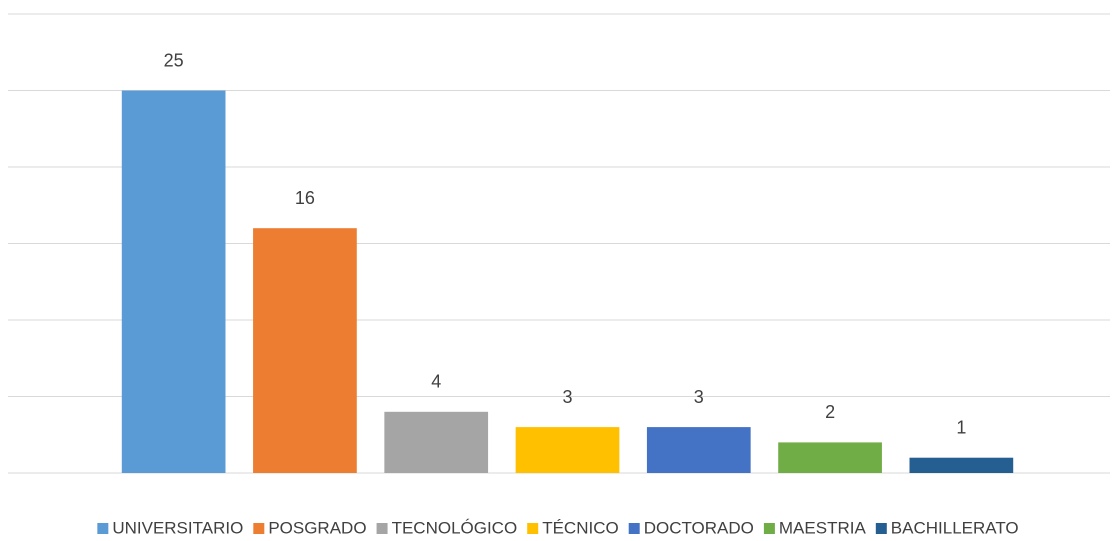  Describe the element at coordinates (699, 527) in the screenshot. I see `legend-label: DOCTORADO` at that location.